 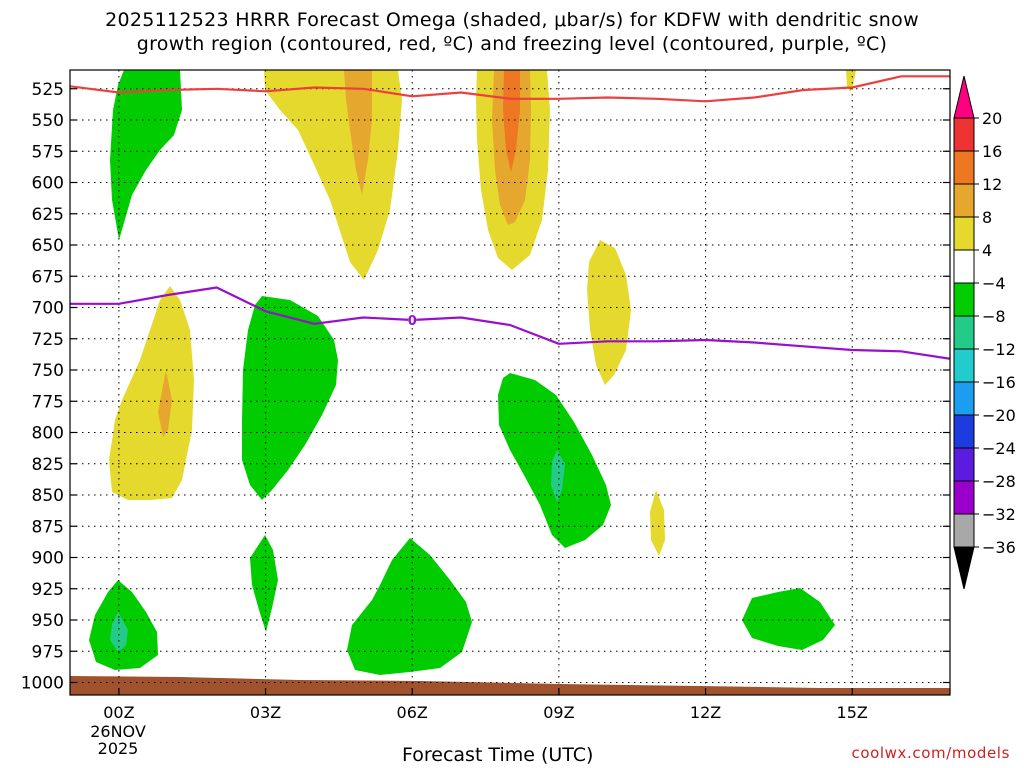 What do you see at coordinates (498, 755) in the screenshot?
I see `x-axis-label: Forecast Time (UTC)` at bounding box center [498, 755].